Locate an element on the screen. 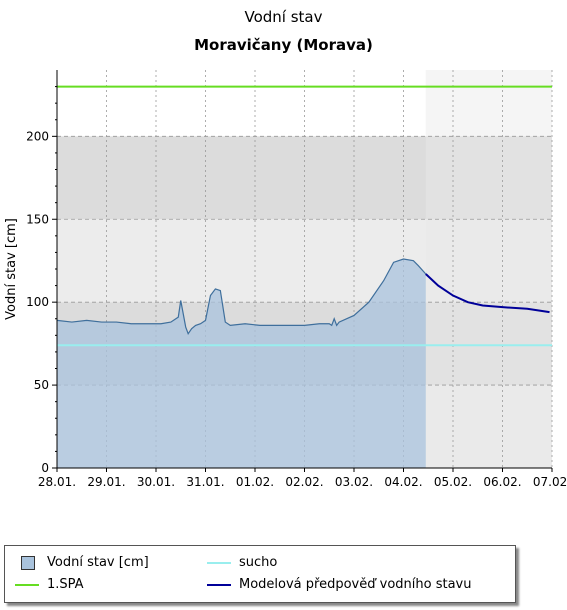  y-tick-label: 150 is located at coordinates (37, 219).